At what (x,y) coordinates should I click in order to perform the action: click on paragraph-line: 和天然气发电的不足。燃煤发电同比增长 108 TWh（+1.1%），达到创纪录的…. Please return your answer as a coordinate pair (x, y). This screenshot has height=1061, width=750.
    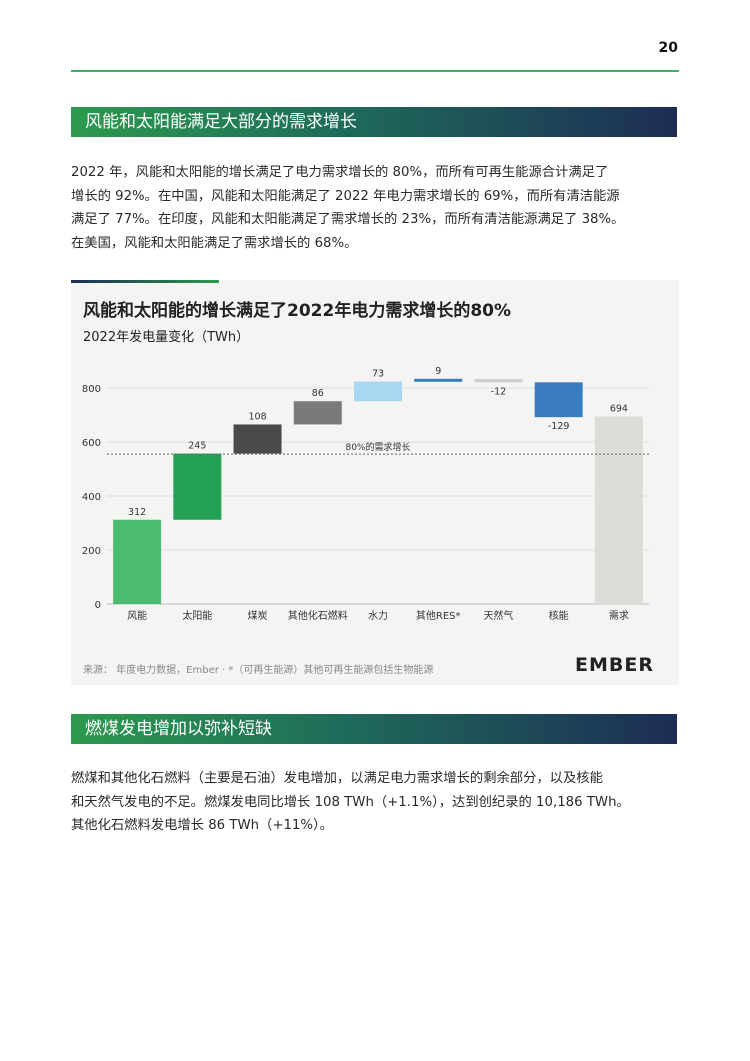
    Looking at the image, I should click on (350, 802).